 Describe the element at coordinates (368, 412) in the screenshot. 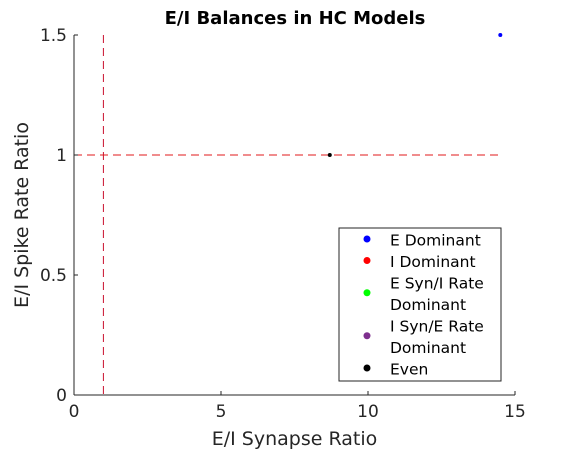

I see `x-tick-label: 10` at that location.